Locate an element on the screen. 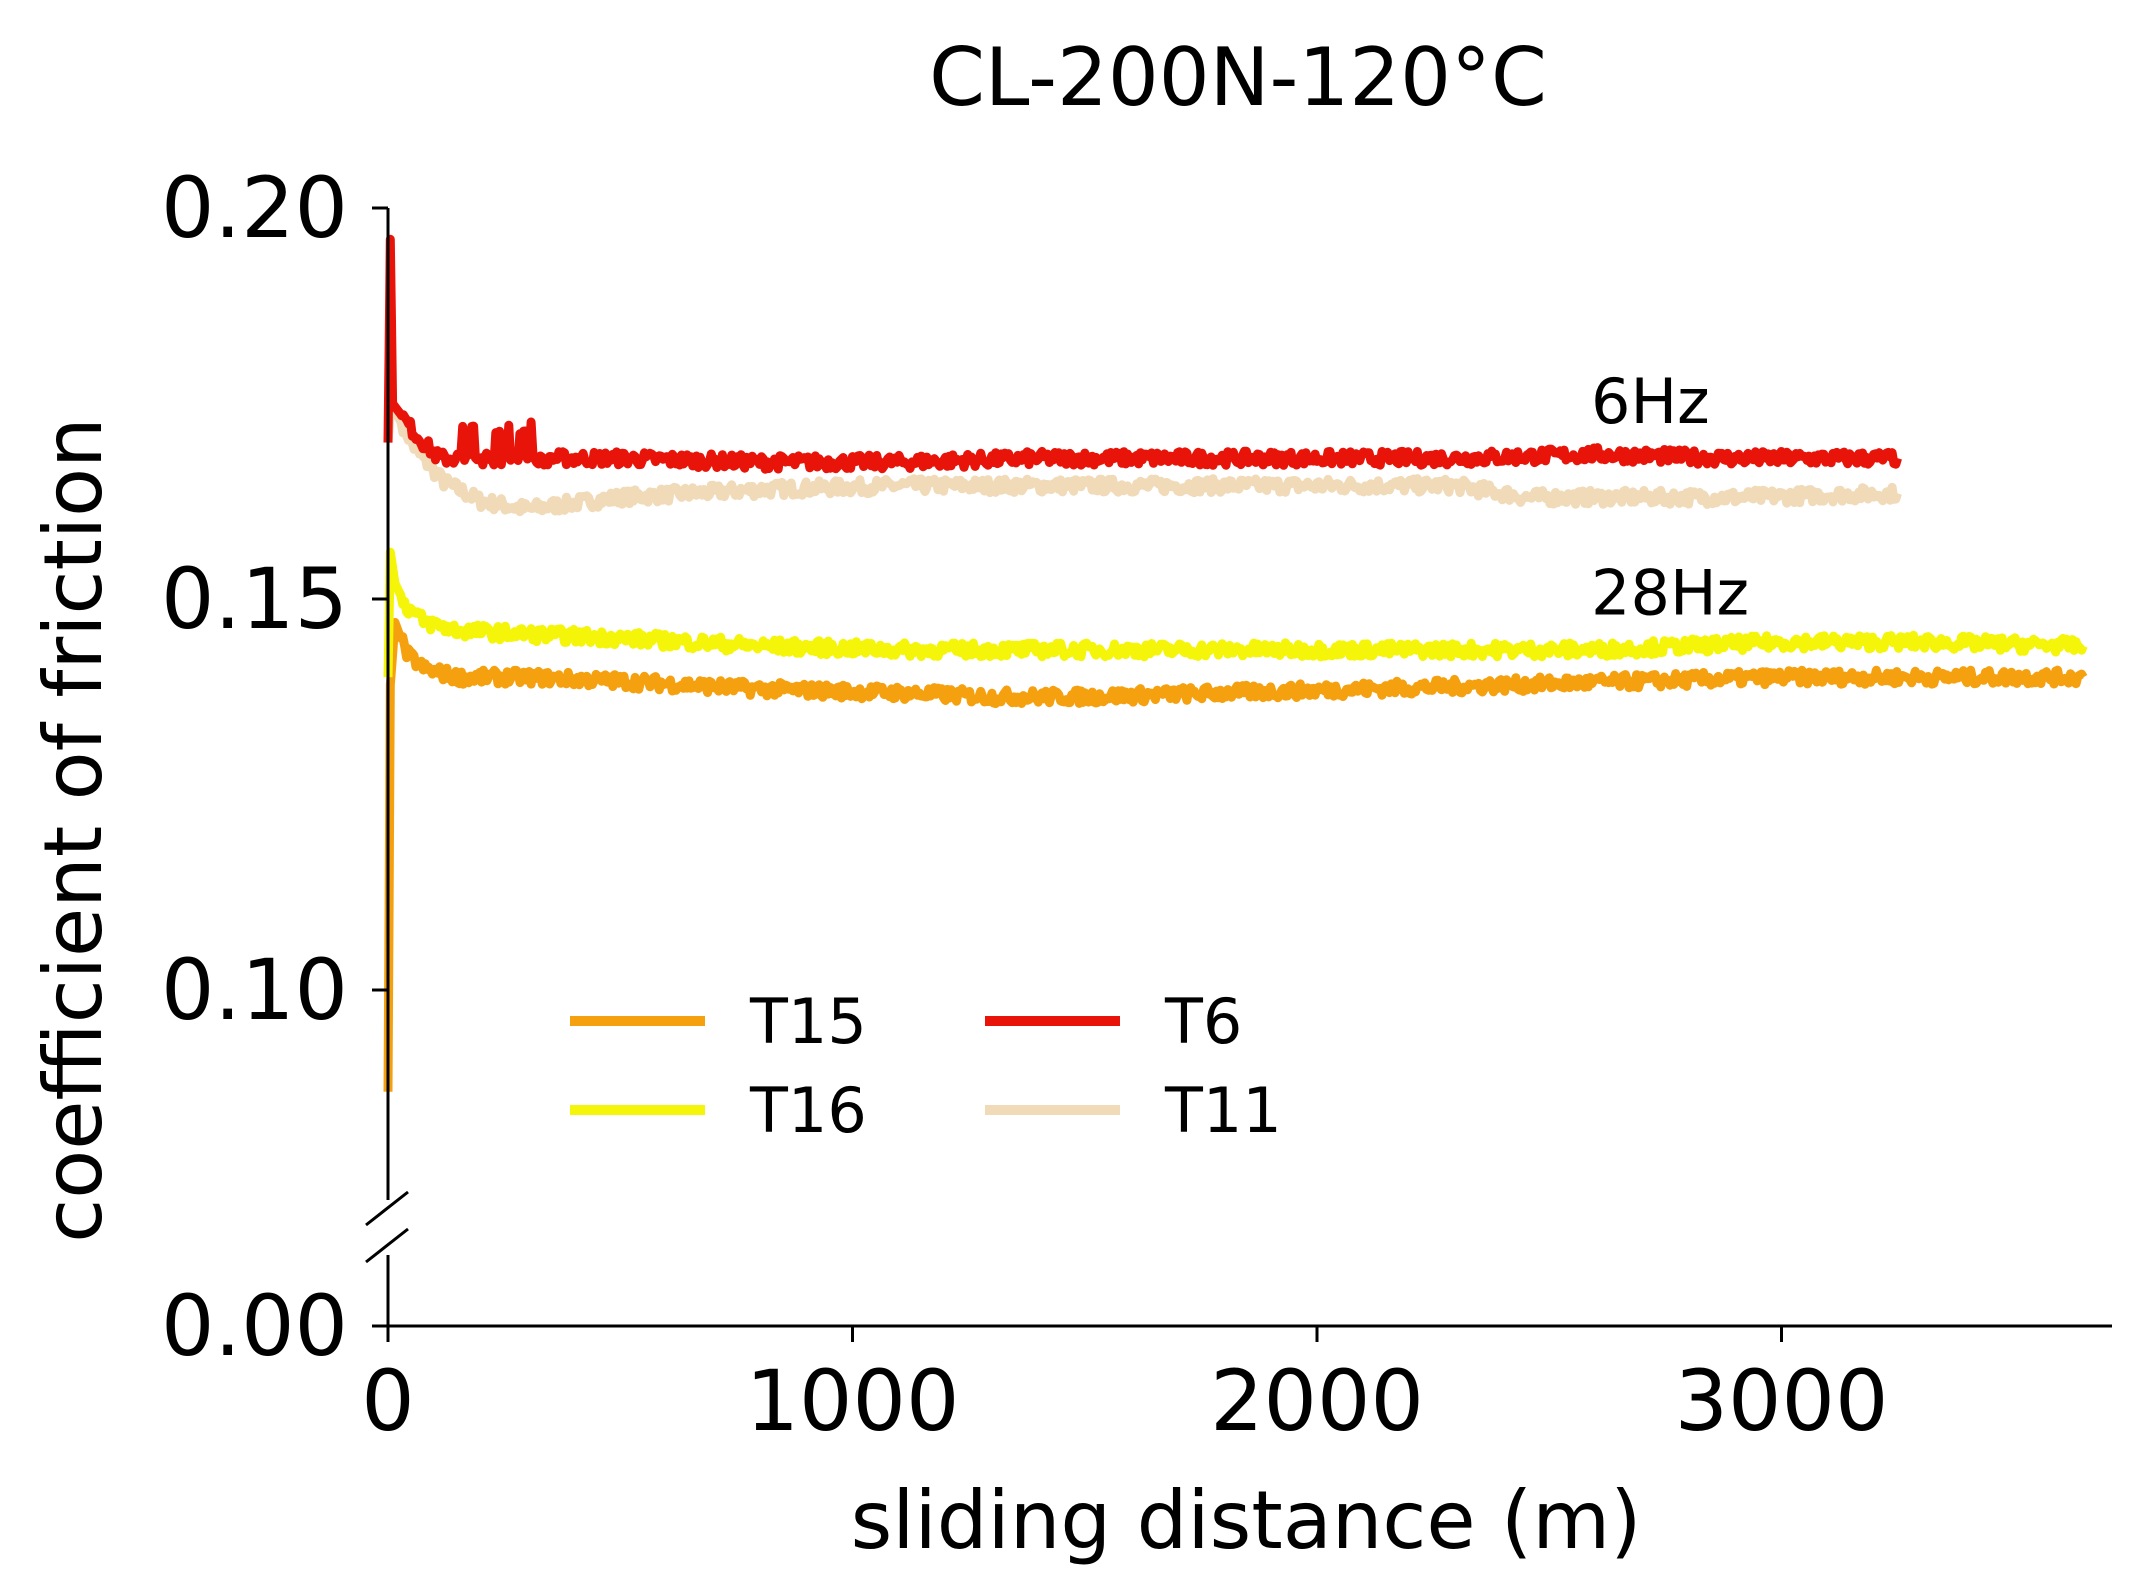 Image resolution: width=2131 pixels, height=1587 pixels. series-t6 is located at coordinates (1142, 354).